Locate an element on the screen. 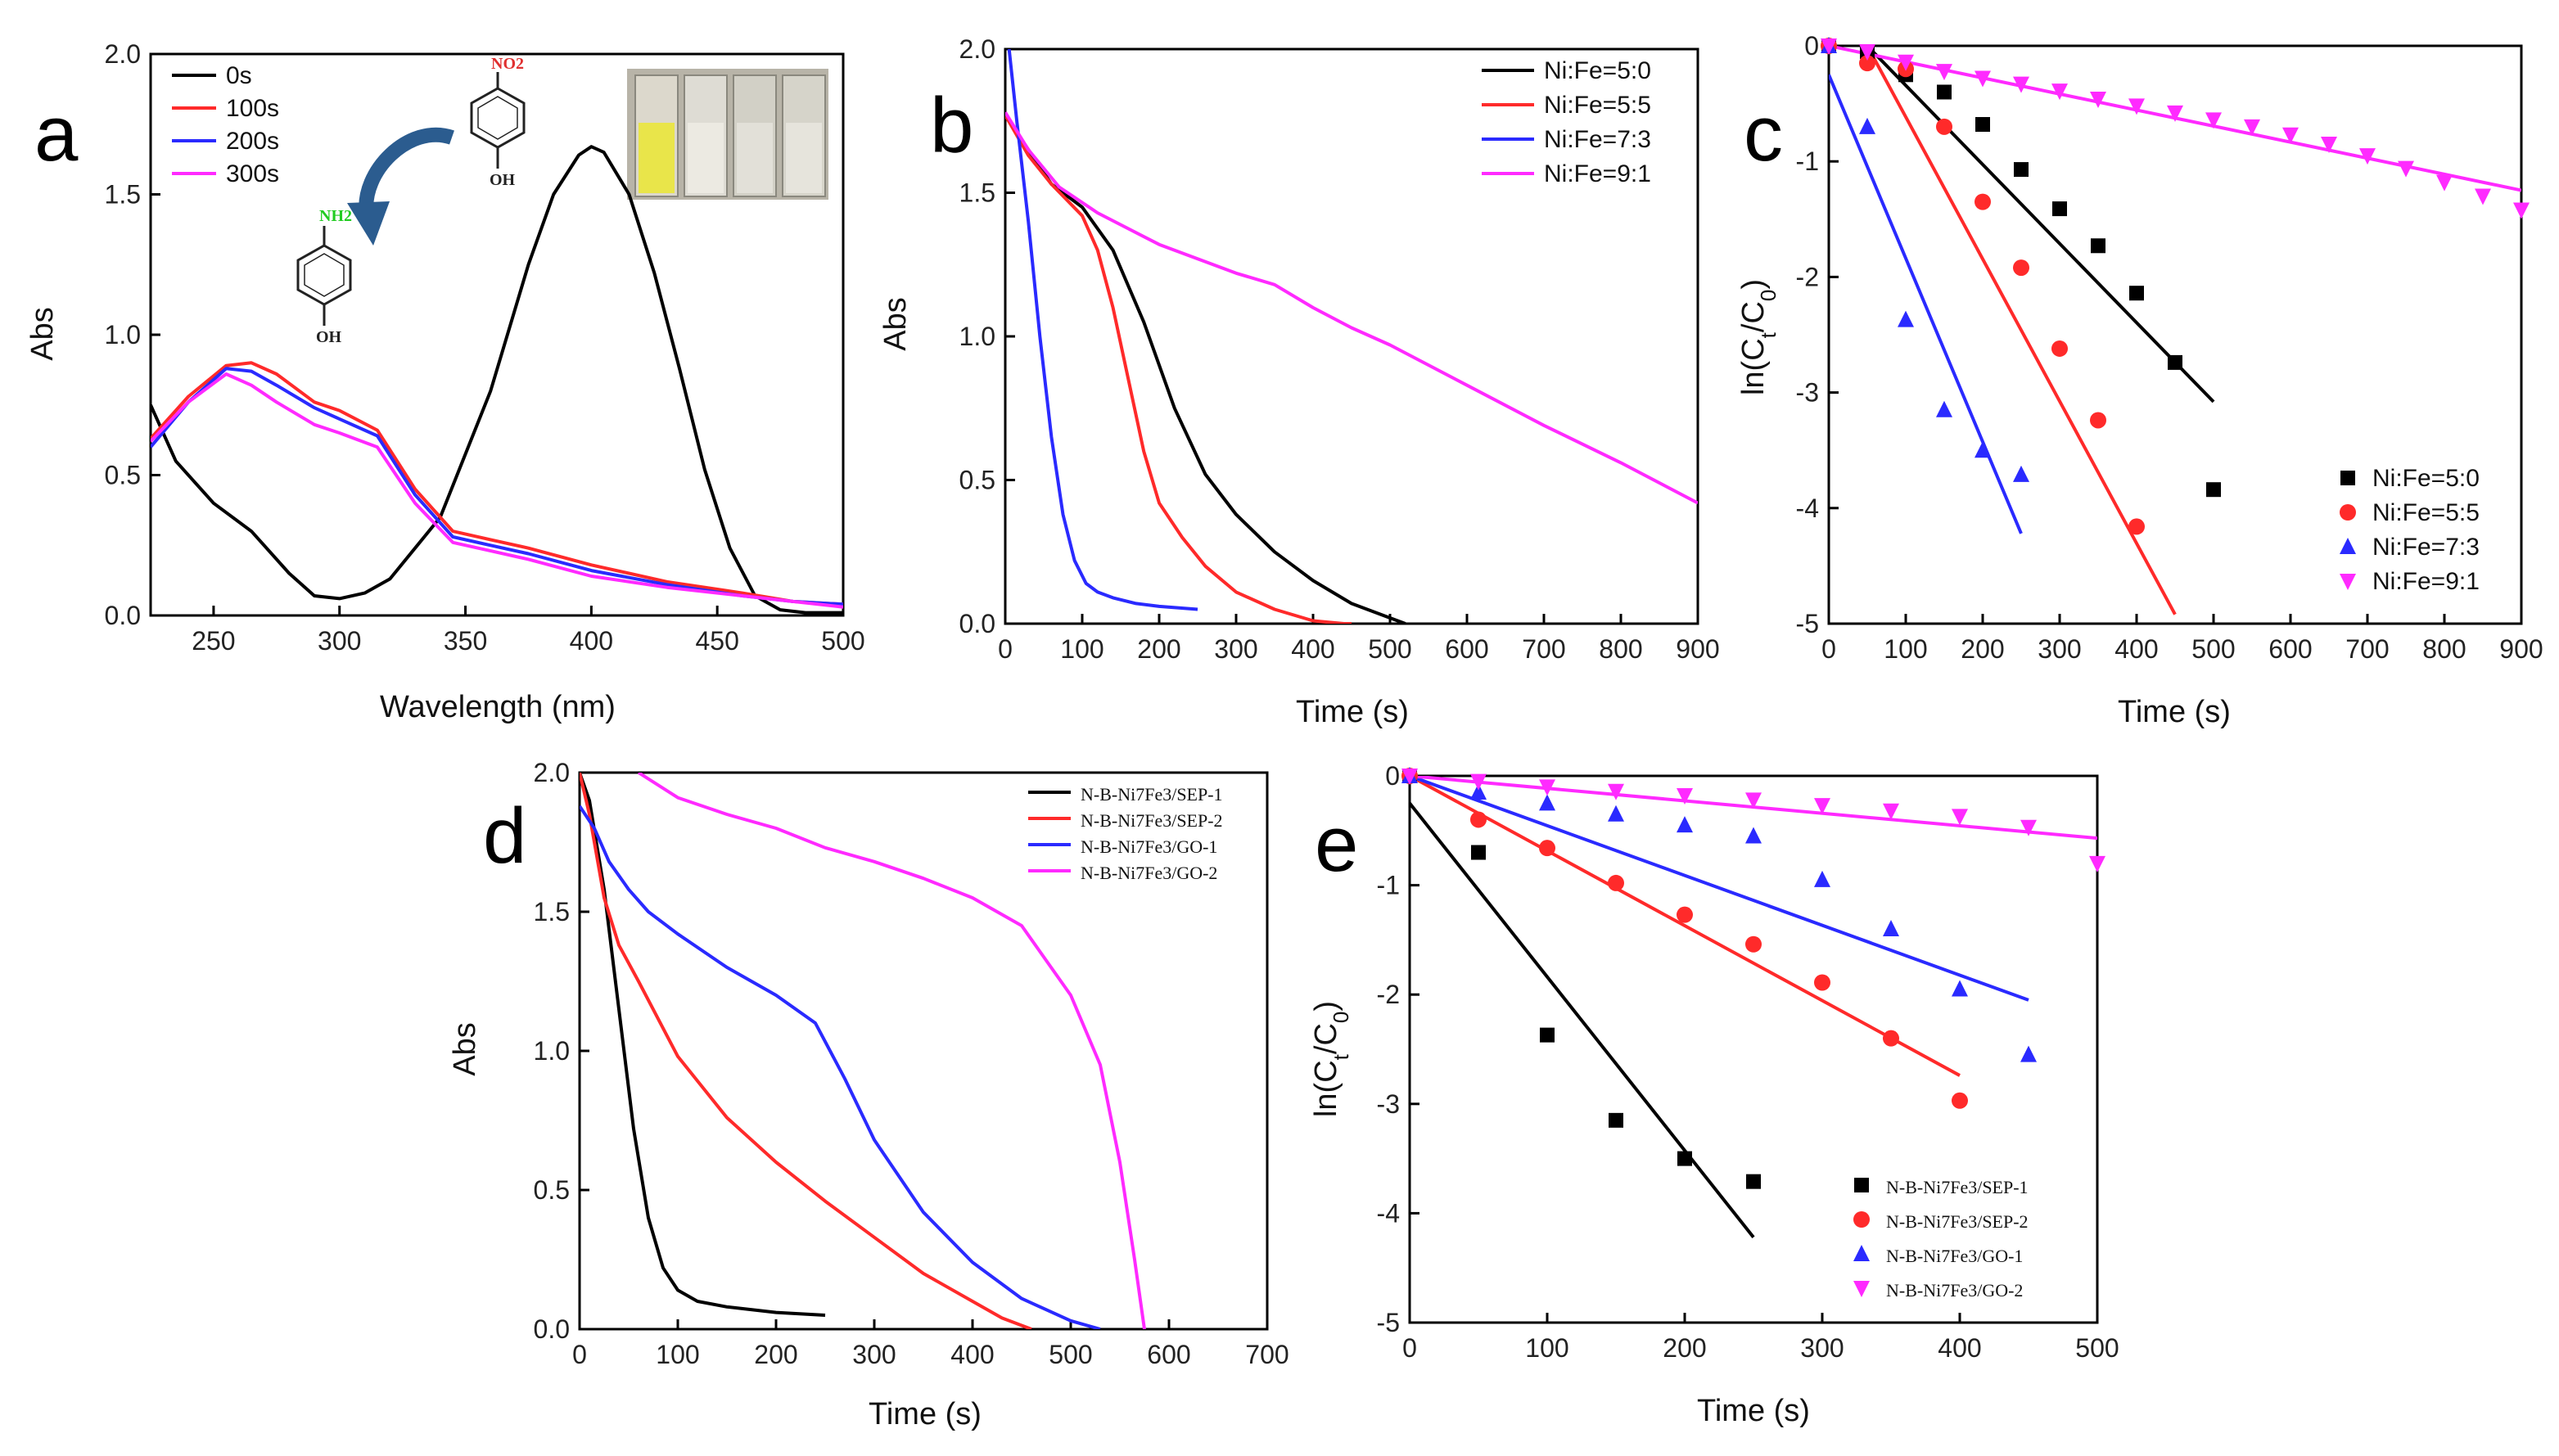 The width and height of the screenshot is (2559, 1456). panel-c-ytick-label: -1 is located at coordinates (1807, 161).